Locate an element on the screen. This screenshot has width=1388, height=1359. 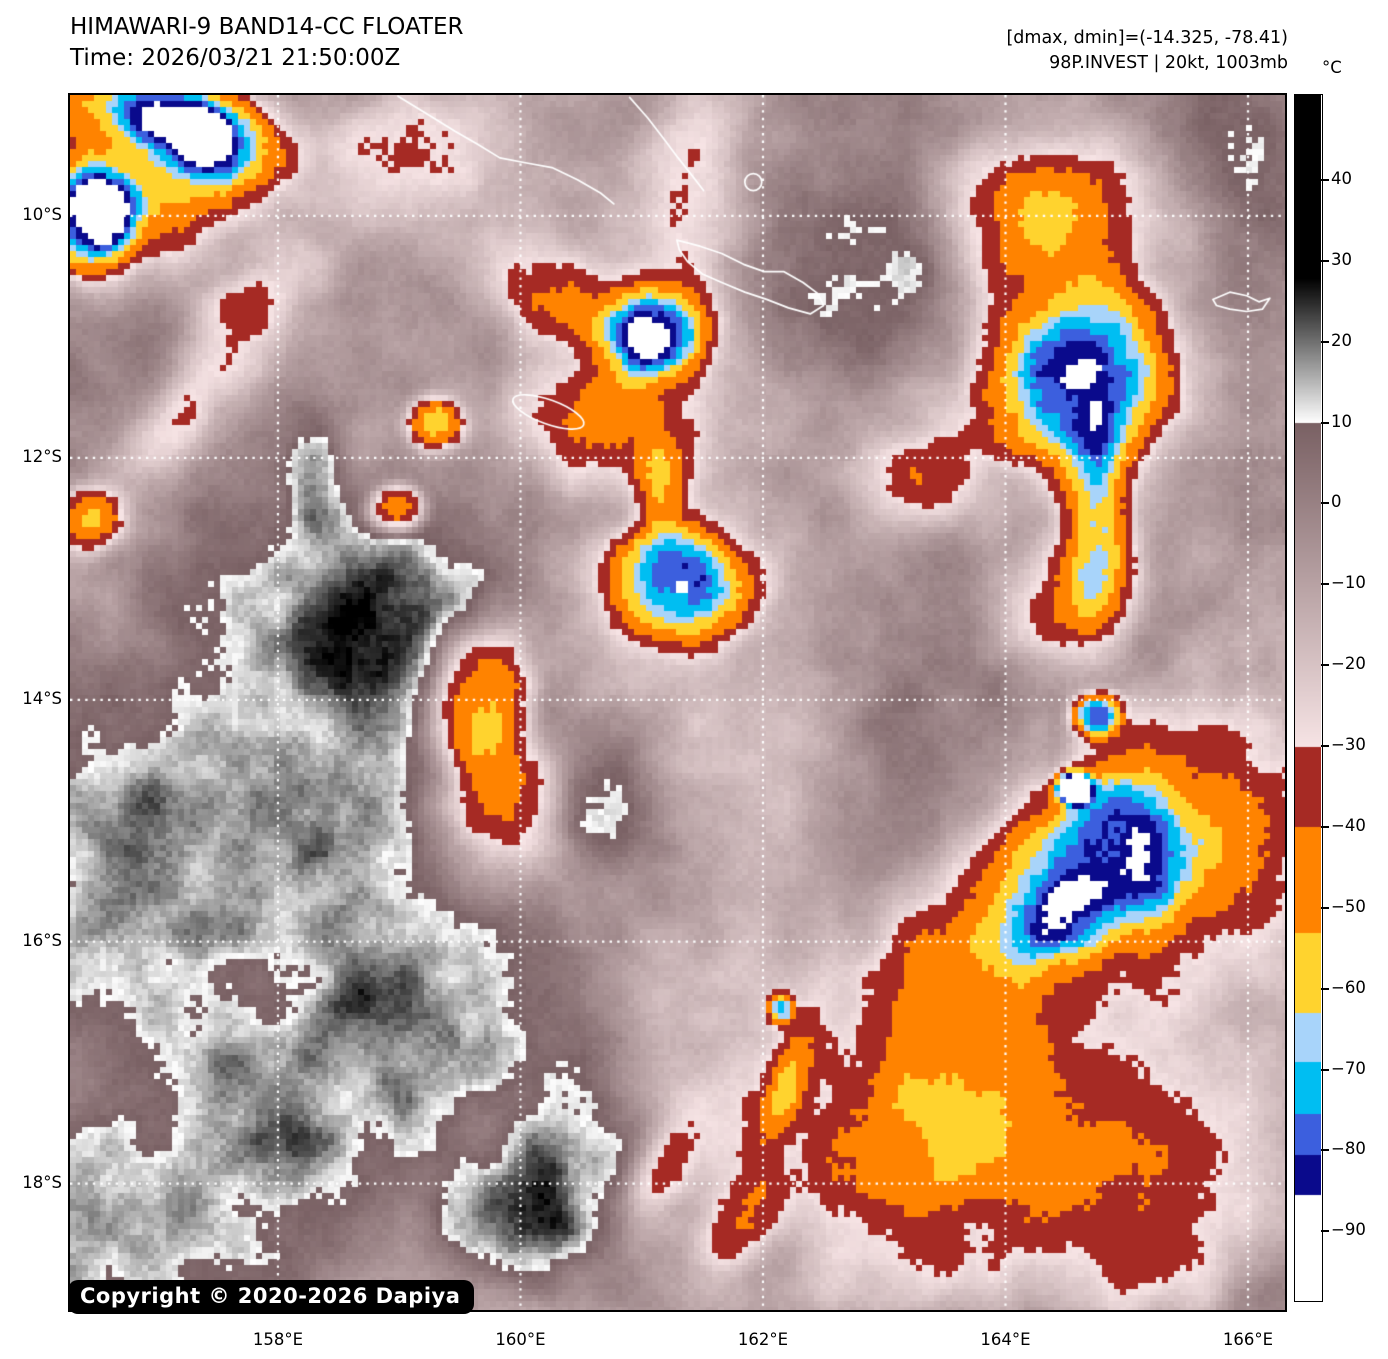
x-tick-label: 166°E is located at coordinates (1248, 1339).